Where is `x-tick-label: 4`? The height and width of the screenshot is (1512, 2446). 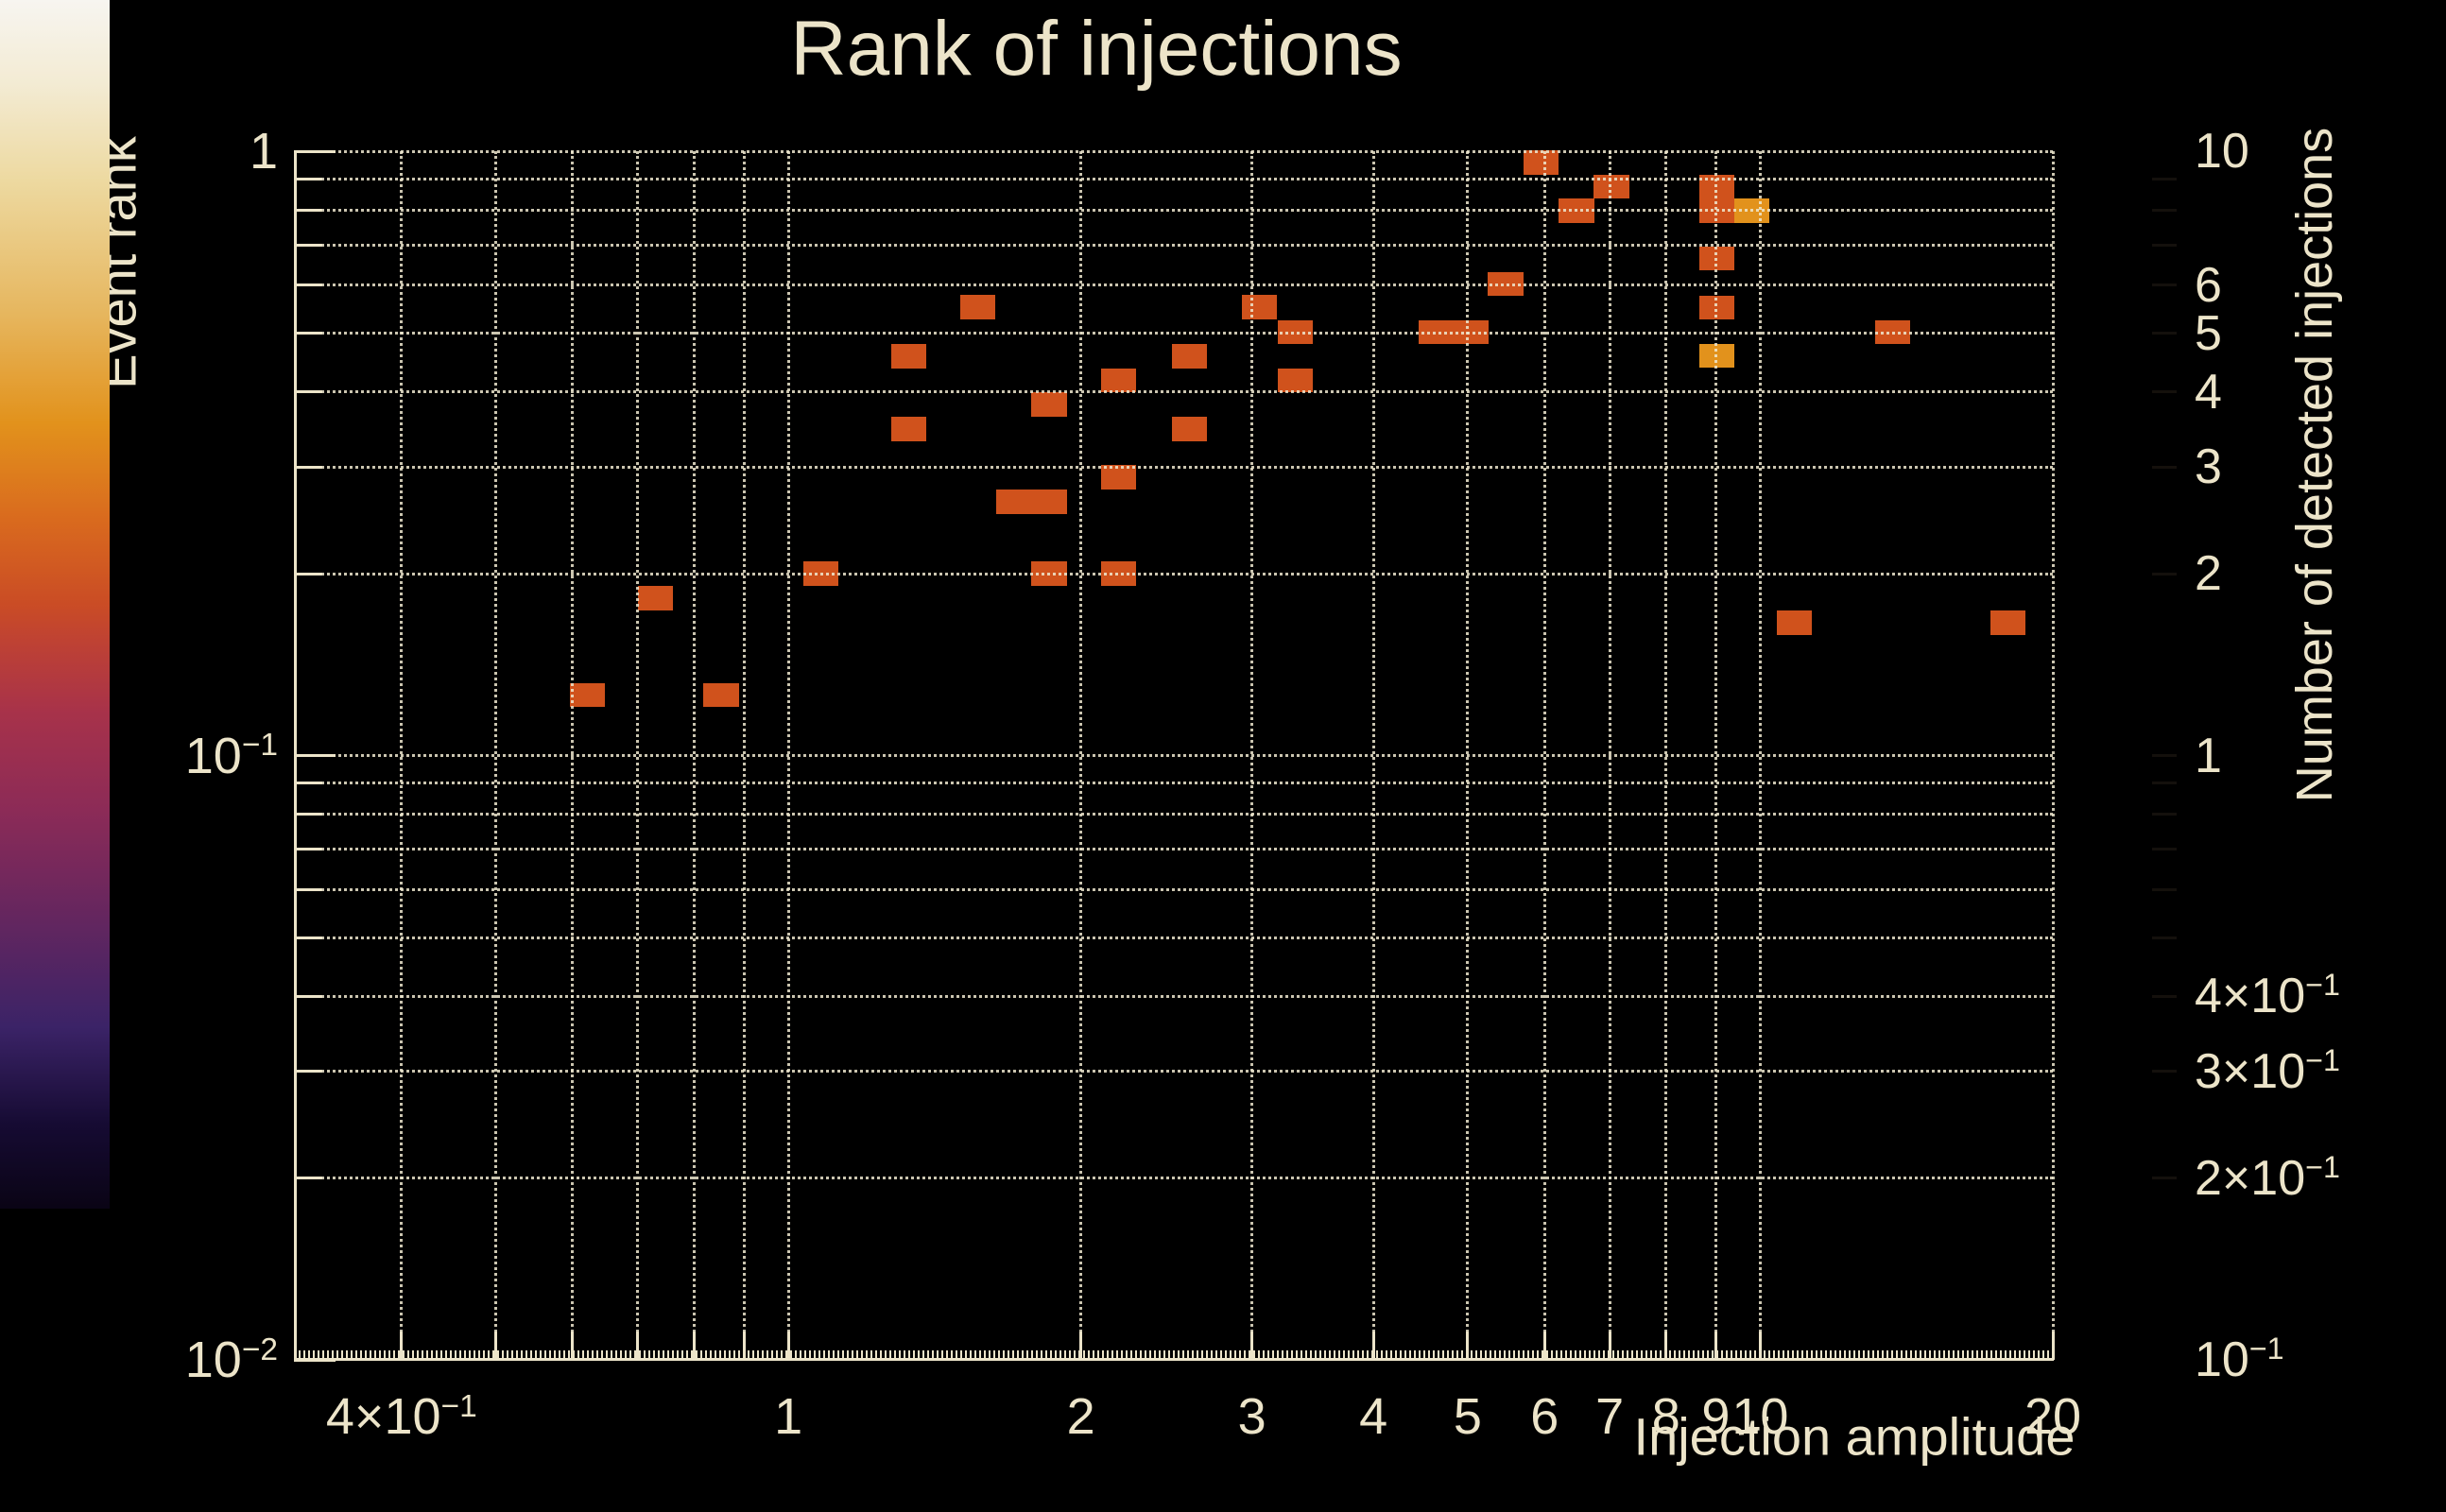
x-tick-label: 4 is located at coordinates (1373, 1416).